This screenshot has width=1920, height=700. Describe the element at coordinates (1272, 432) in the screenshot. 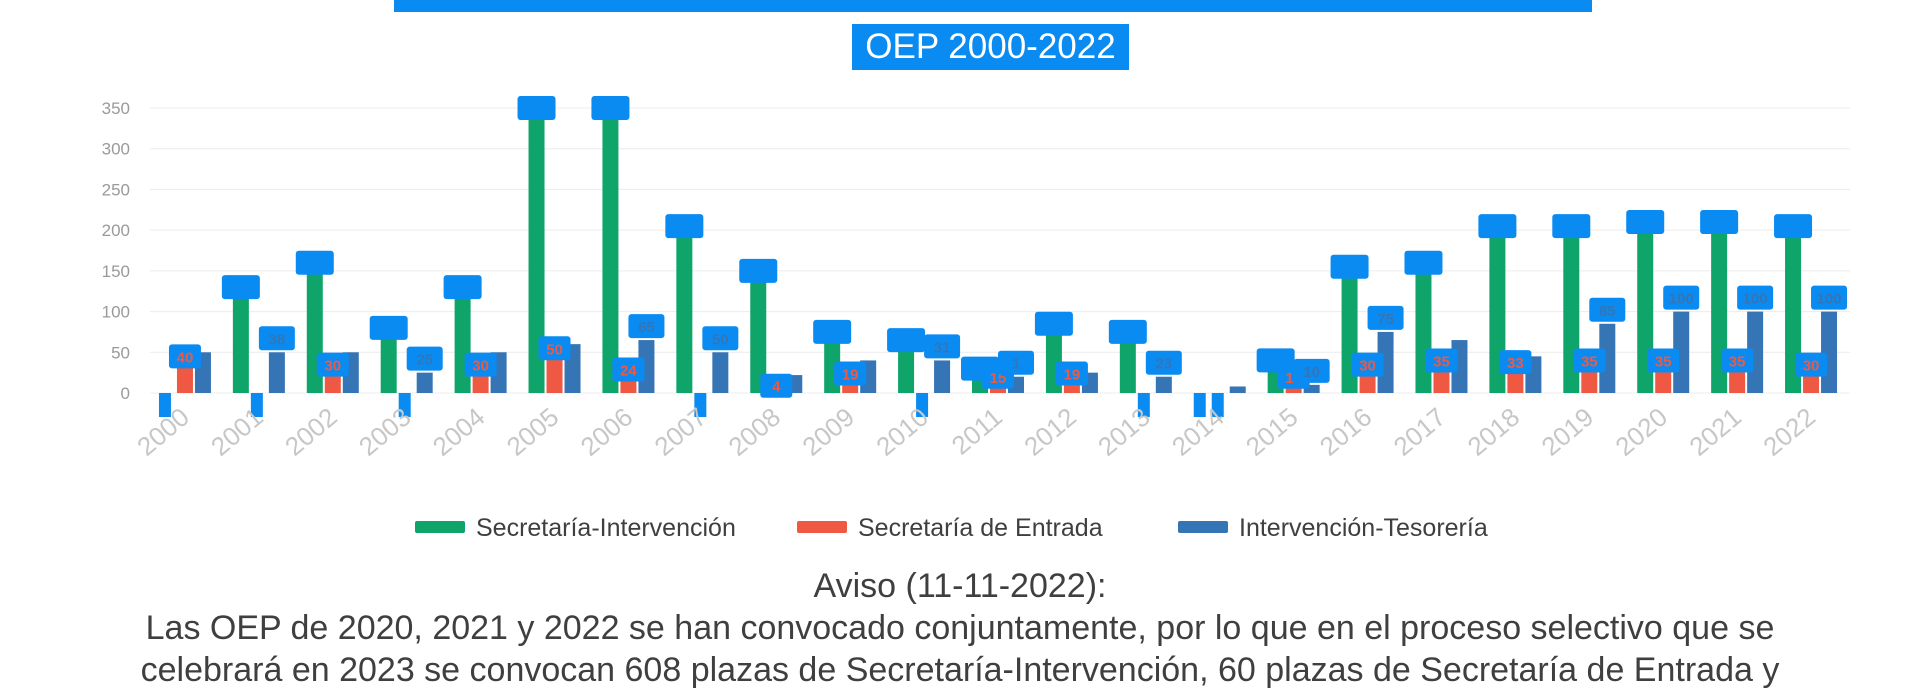

I see `x-tick-label: 2015` at that location.